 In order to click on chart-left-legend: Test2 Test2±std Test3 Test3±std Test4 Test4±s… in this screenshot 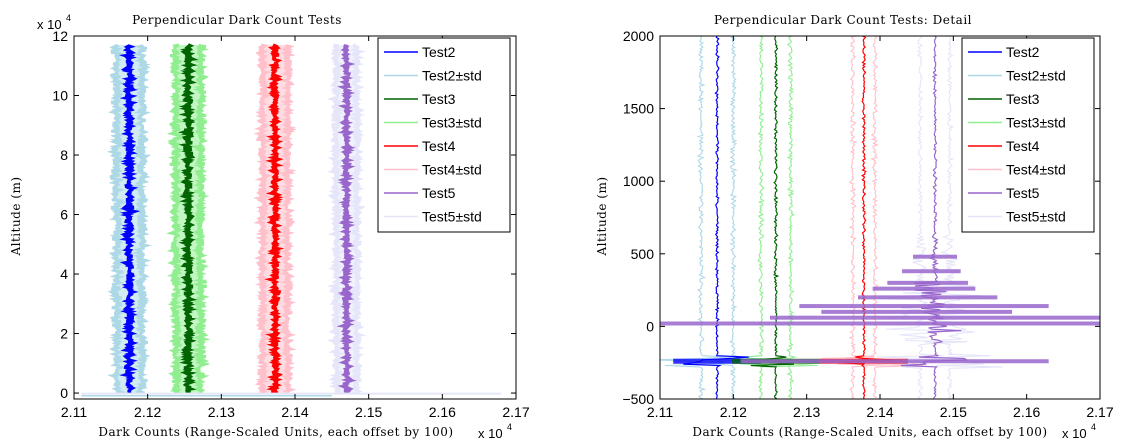, I will do `click(444, 135)`.